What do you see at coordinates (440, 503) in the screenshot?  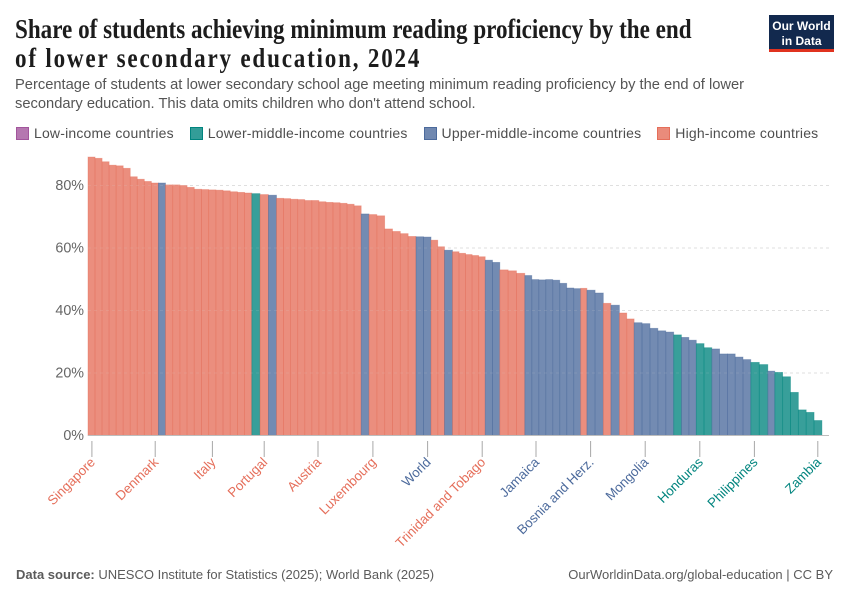 I see `svg-text: Trinidad and Tobago` at bounding box center [440, 503].